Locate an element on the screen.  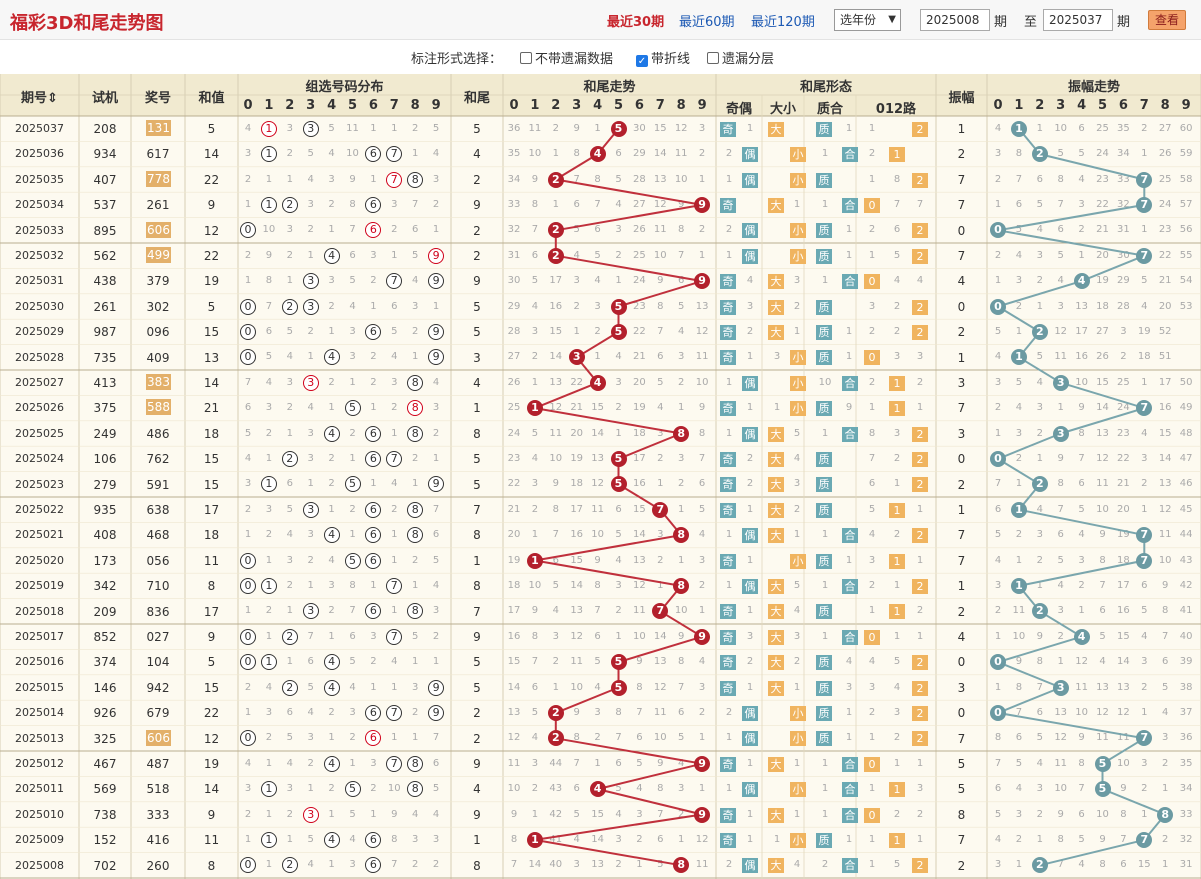
tail-ball: 8 is located at coordinates (681, 585).